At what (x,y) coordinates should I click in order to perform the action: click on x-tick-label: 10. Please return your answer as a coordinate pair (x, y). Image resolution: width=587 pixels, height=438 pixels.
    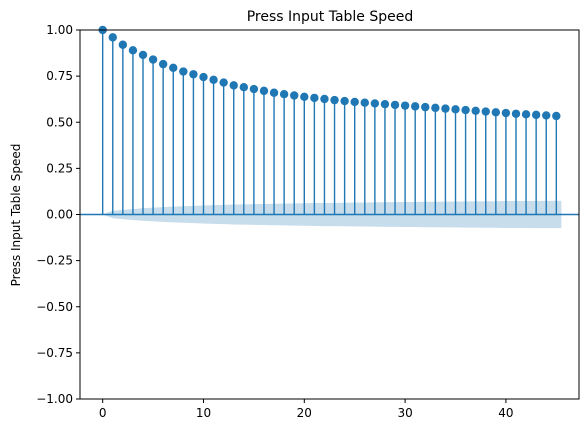
    Looking at the image, I should click on (203, 413).